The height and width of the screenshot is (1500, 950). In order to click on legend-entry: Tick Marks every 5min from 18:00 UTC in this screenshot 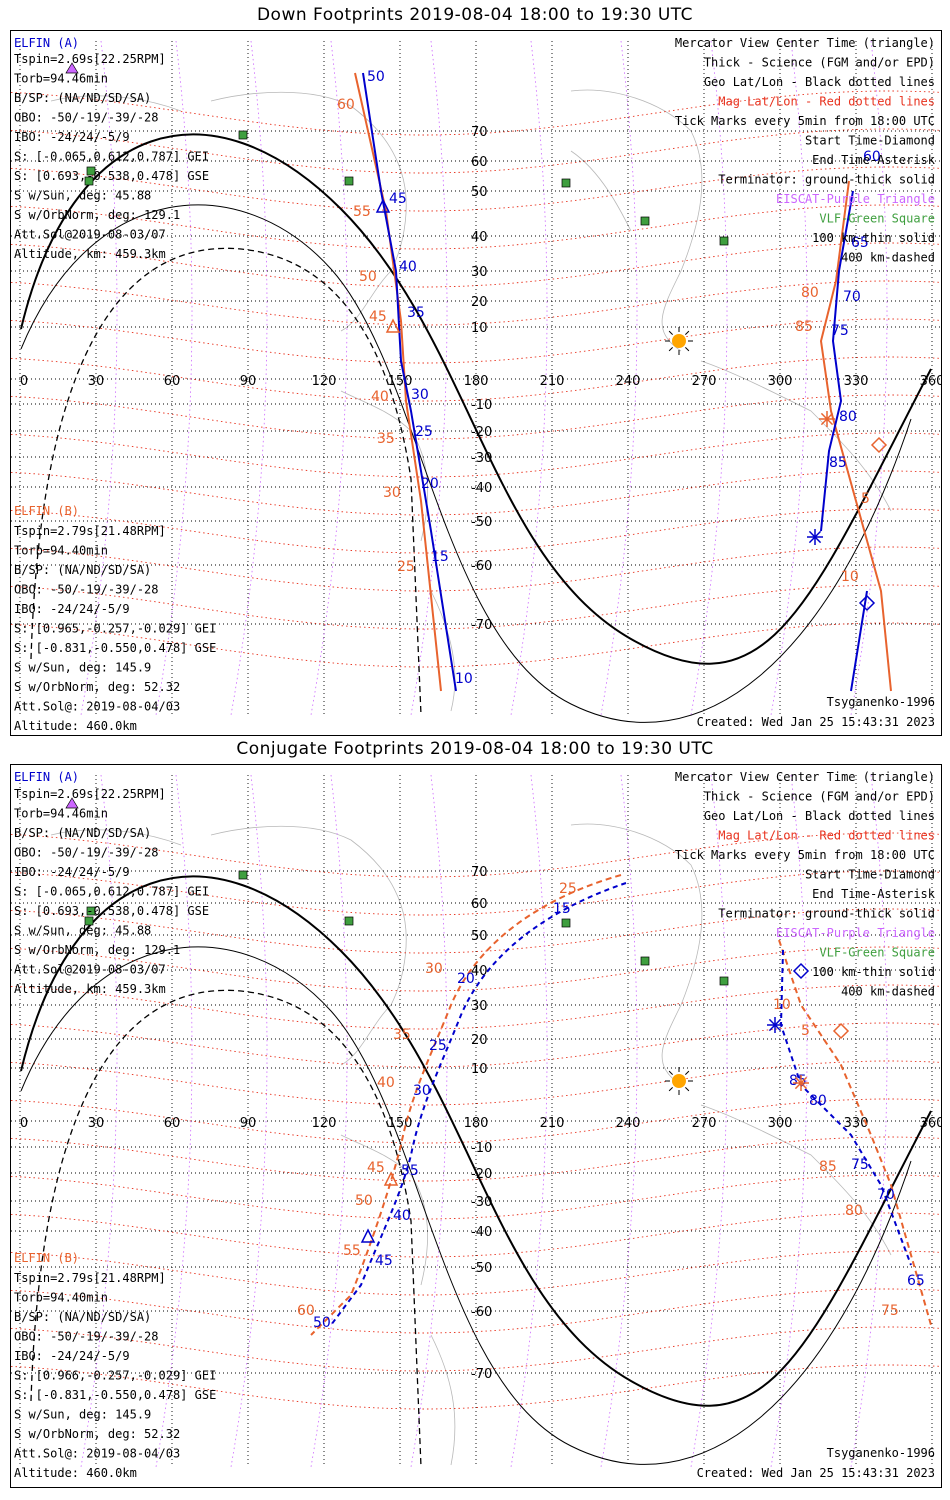, I will do `click(805, 121)`.